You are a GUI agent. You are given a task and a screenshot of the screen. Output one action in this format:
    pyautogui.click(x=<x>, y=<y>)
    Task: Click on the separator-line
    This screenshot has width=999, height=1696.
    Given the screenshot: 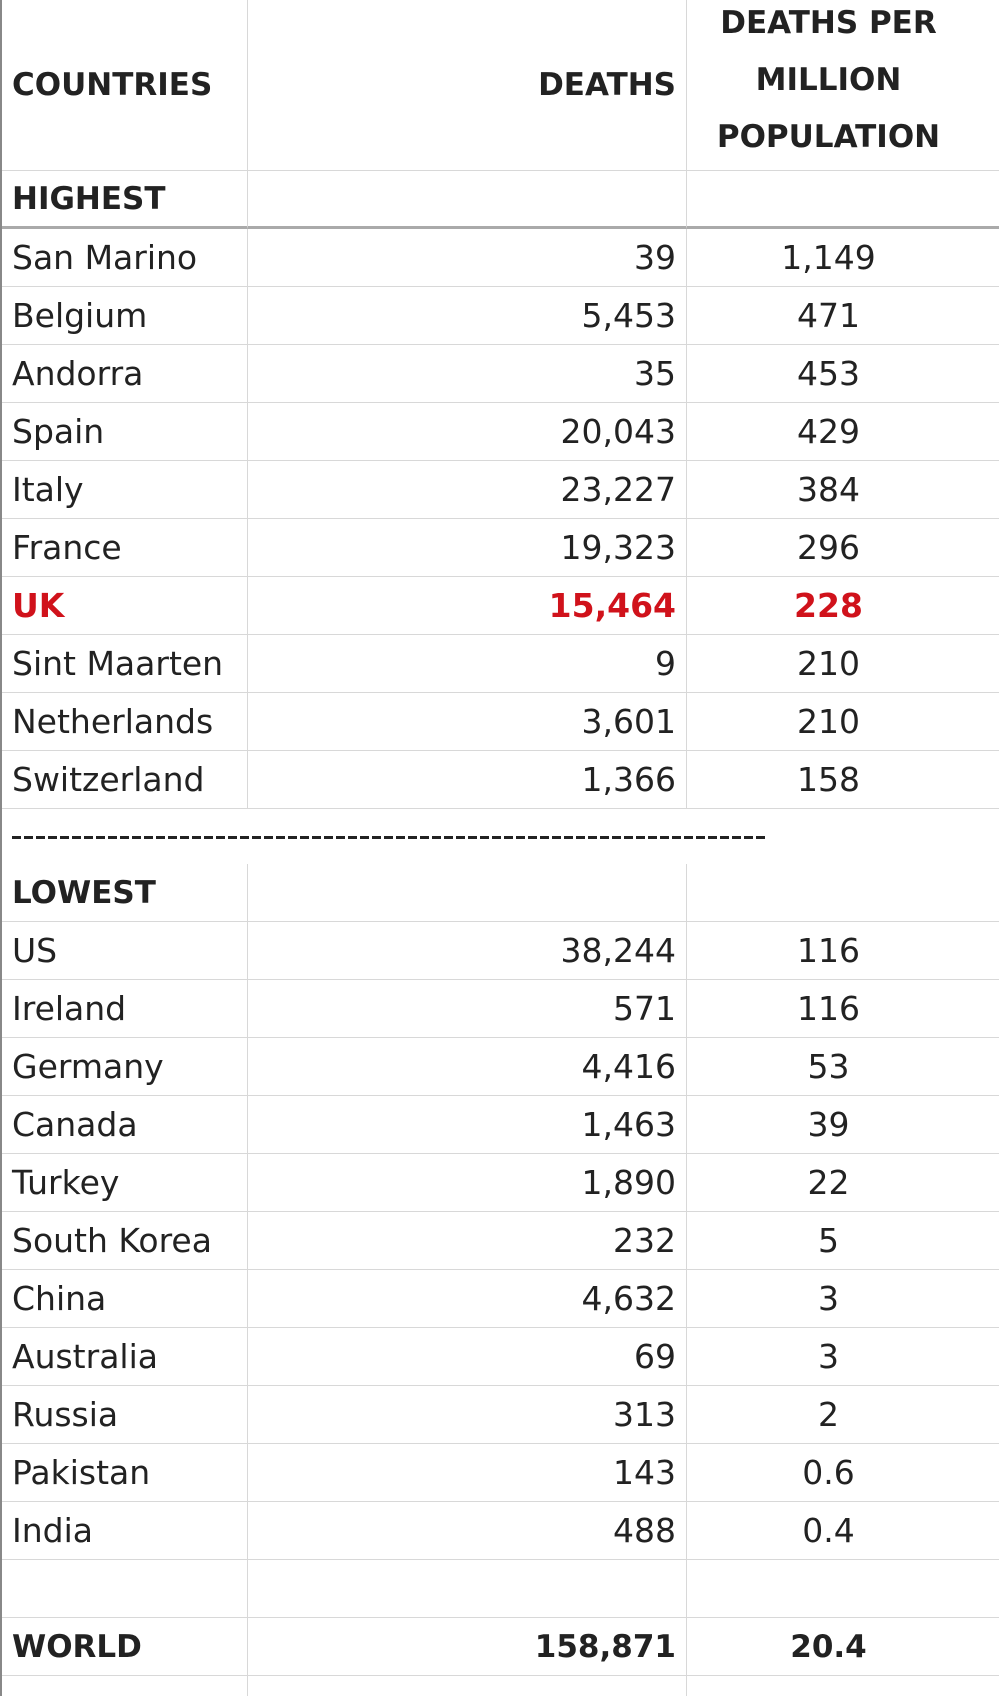 What is the action you would take?
    pyautogui.click(x=389, y=837)
    